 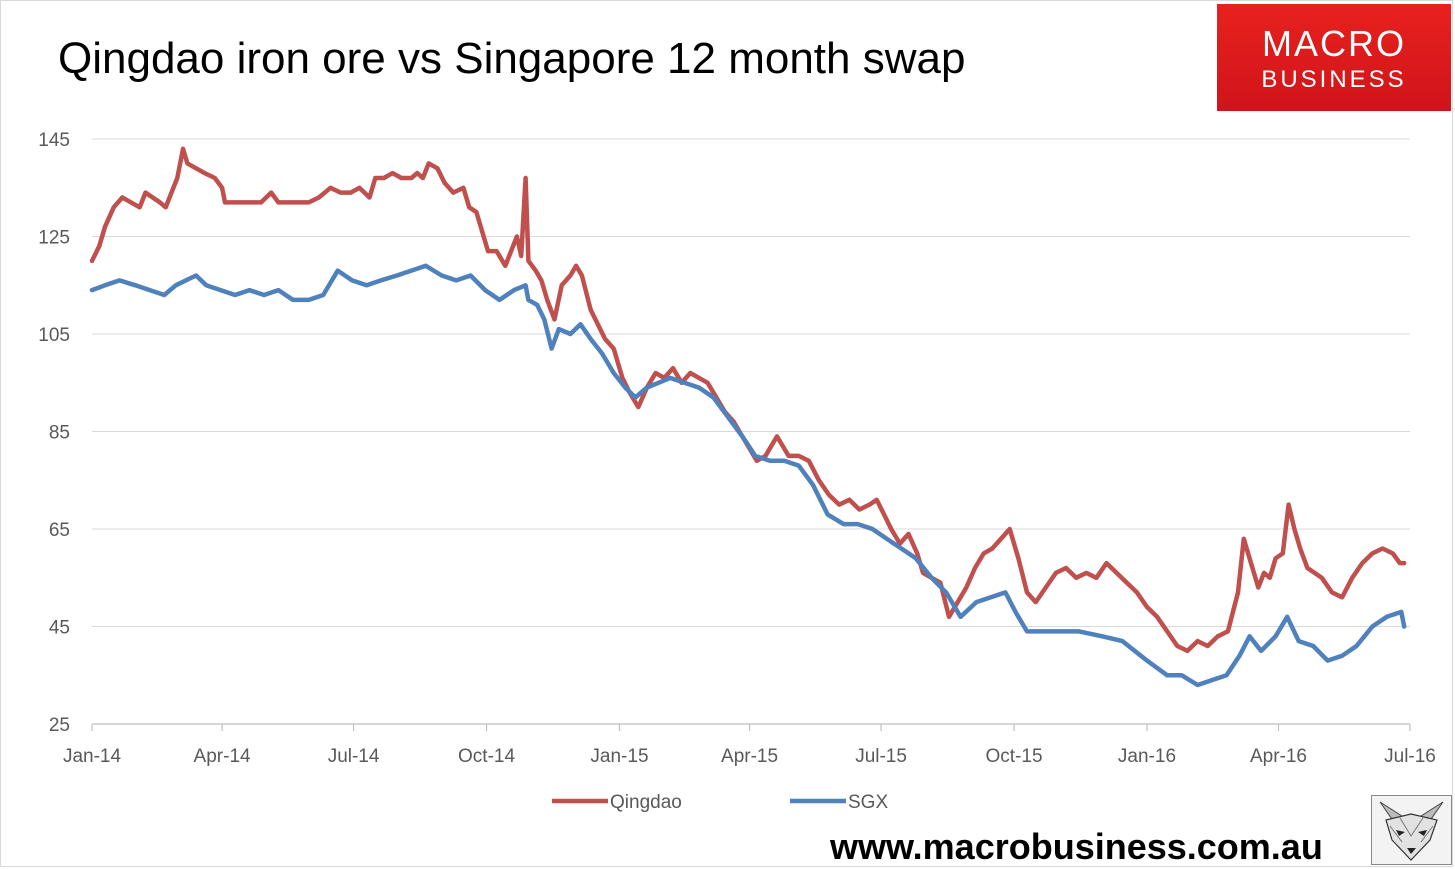 What do you see at coordinates (54, 335) in the screenshot?
I see `y-tick-label: 105` at bounding box center [54, 335].